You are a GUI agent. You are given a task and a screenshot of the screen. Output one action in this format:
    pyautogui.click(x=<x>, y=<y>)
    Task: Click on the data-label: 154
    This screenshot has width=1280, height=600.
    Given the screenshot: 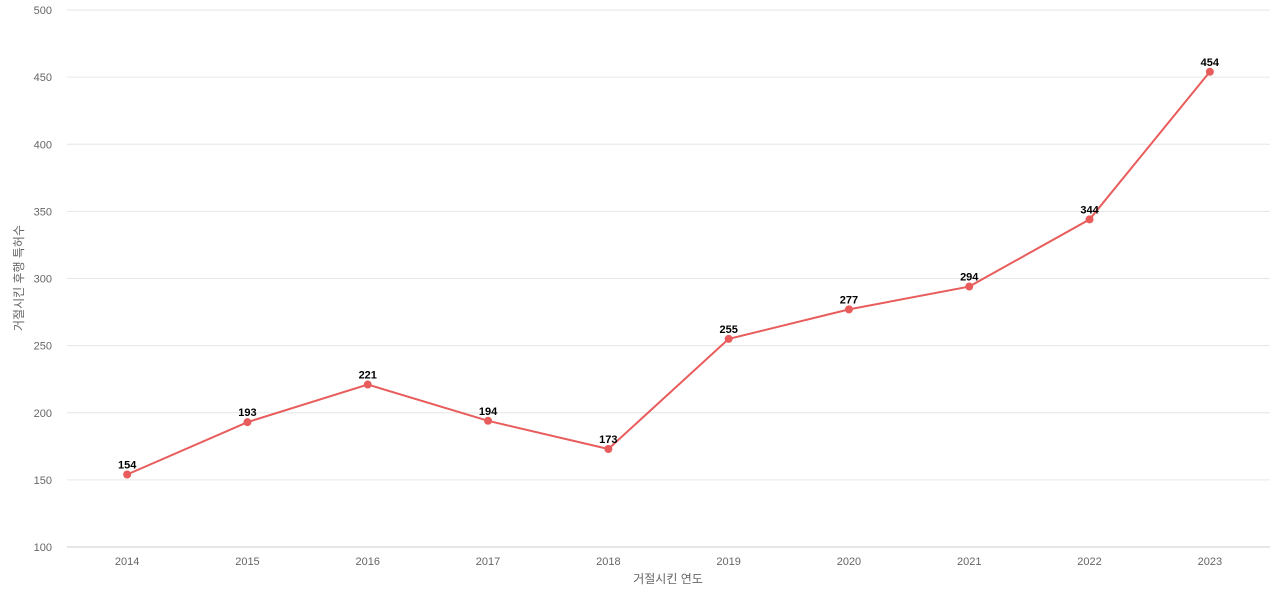 What is the action you would take?
    pyautogui.click(x=127, y=466)
    